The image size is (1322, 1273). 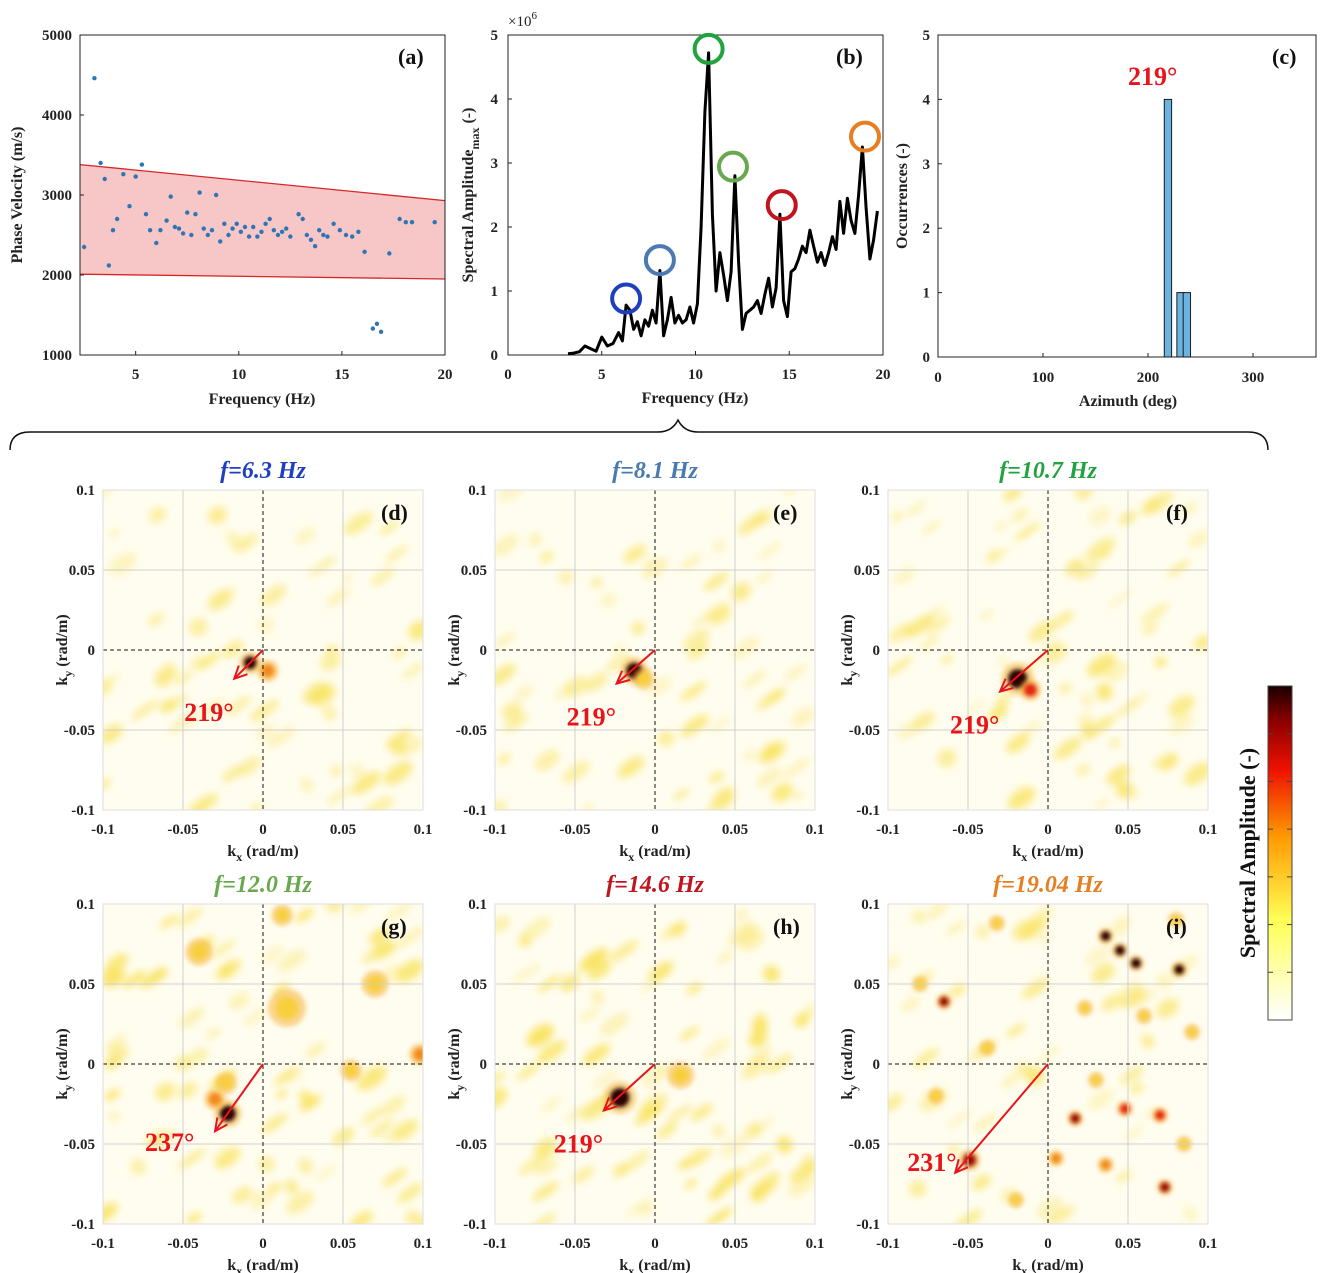 I want to click on velocity-band, so click(x=262, y=221).